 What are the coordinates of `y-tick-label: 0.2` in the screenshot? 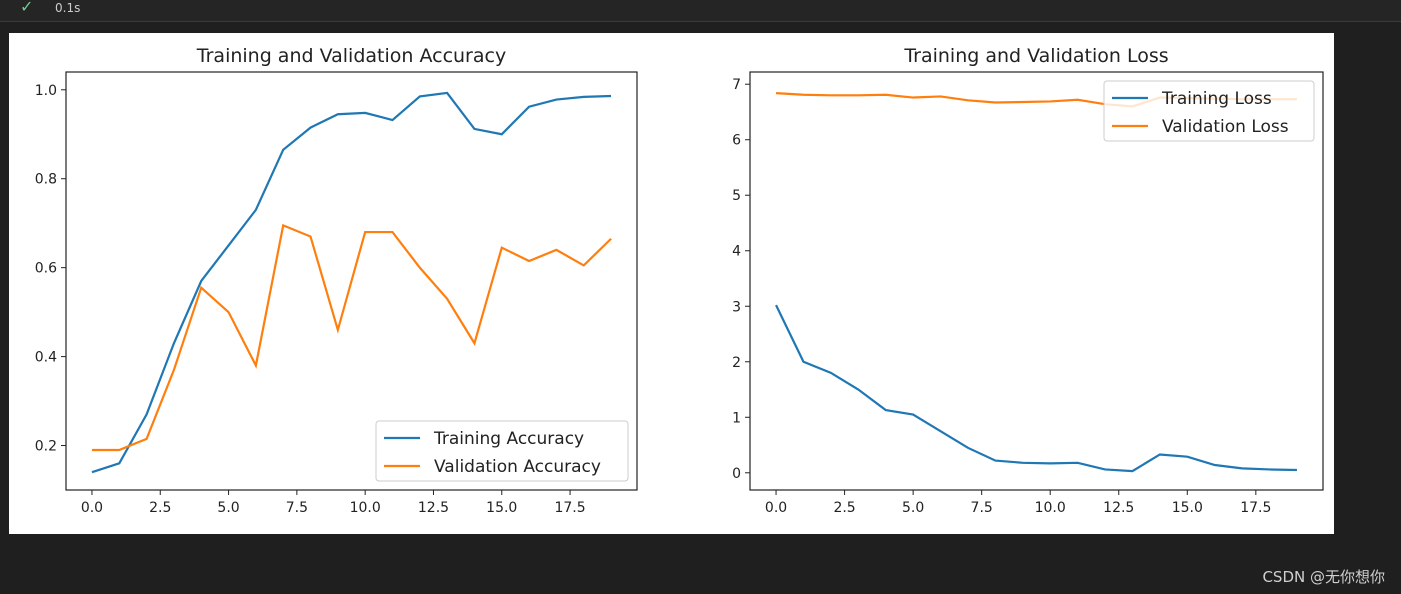 It's located at (46, 447).